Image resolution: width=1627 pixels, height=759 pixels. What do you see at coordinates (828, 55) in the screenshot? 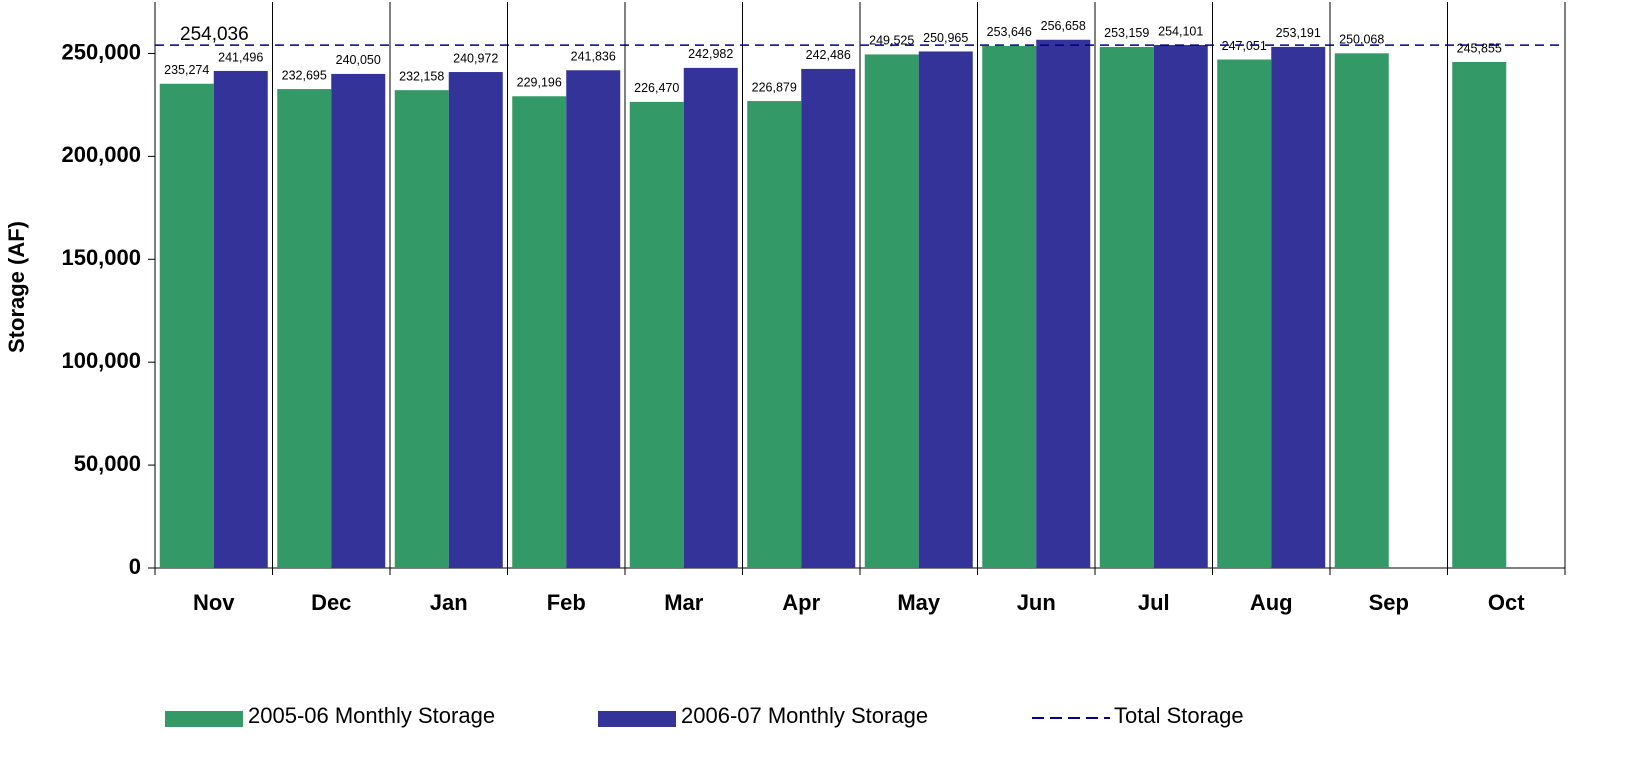
I see `data-label: 242,486` at bounding box center [828, 55].